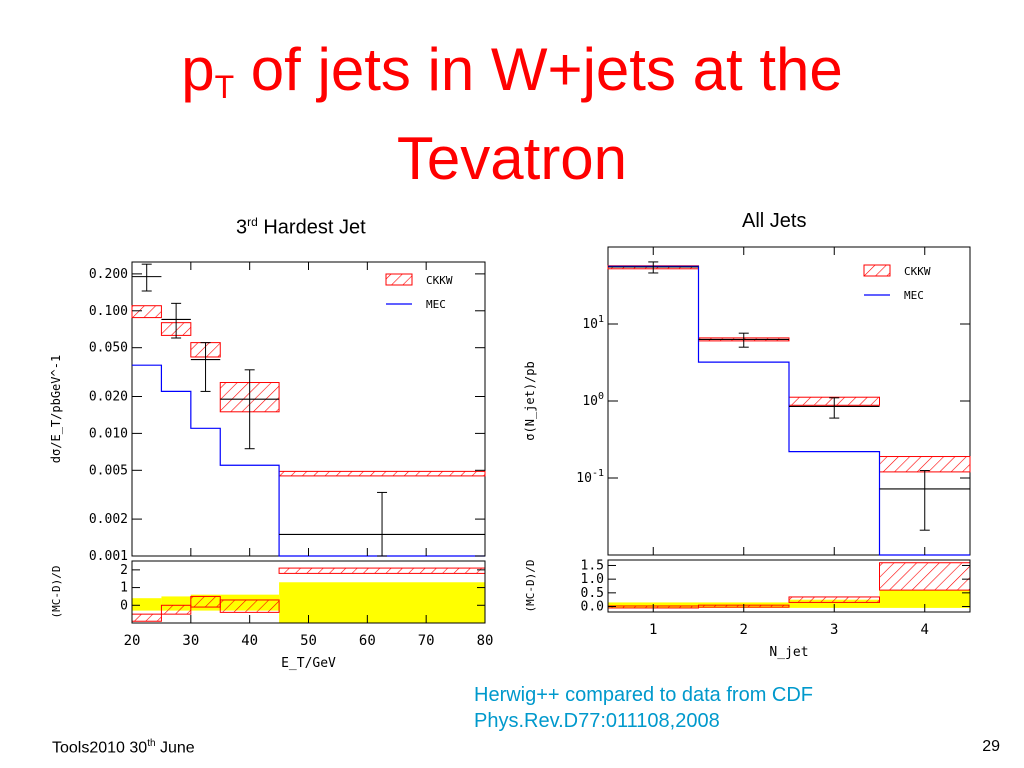 The width and height of the screenshot is (1024, 768). I want to click on ratio-tick-label: 0, so click(124, 605).